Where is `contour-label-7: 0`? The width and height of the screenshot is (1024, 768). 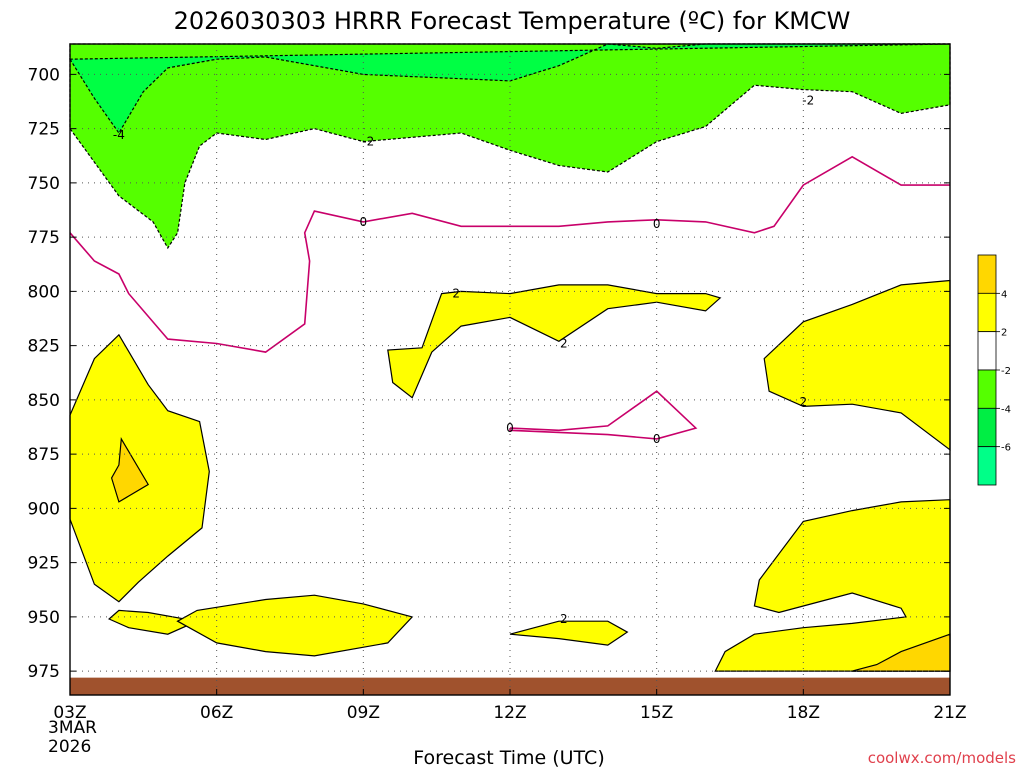
contour-label-7: 0 is located at coordinates (510, 428).